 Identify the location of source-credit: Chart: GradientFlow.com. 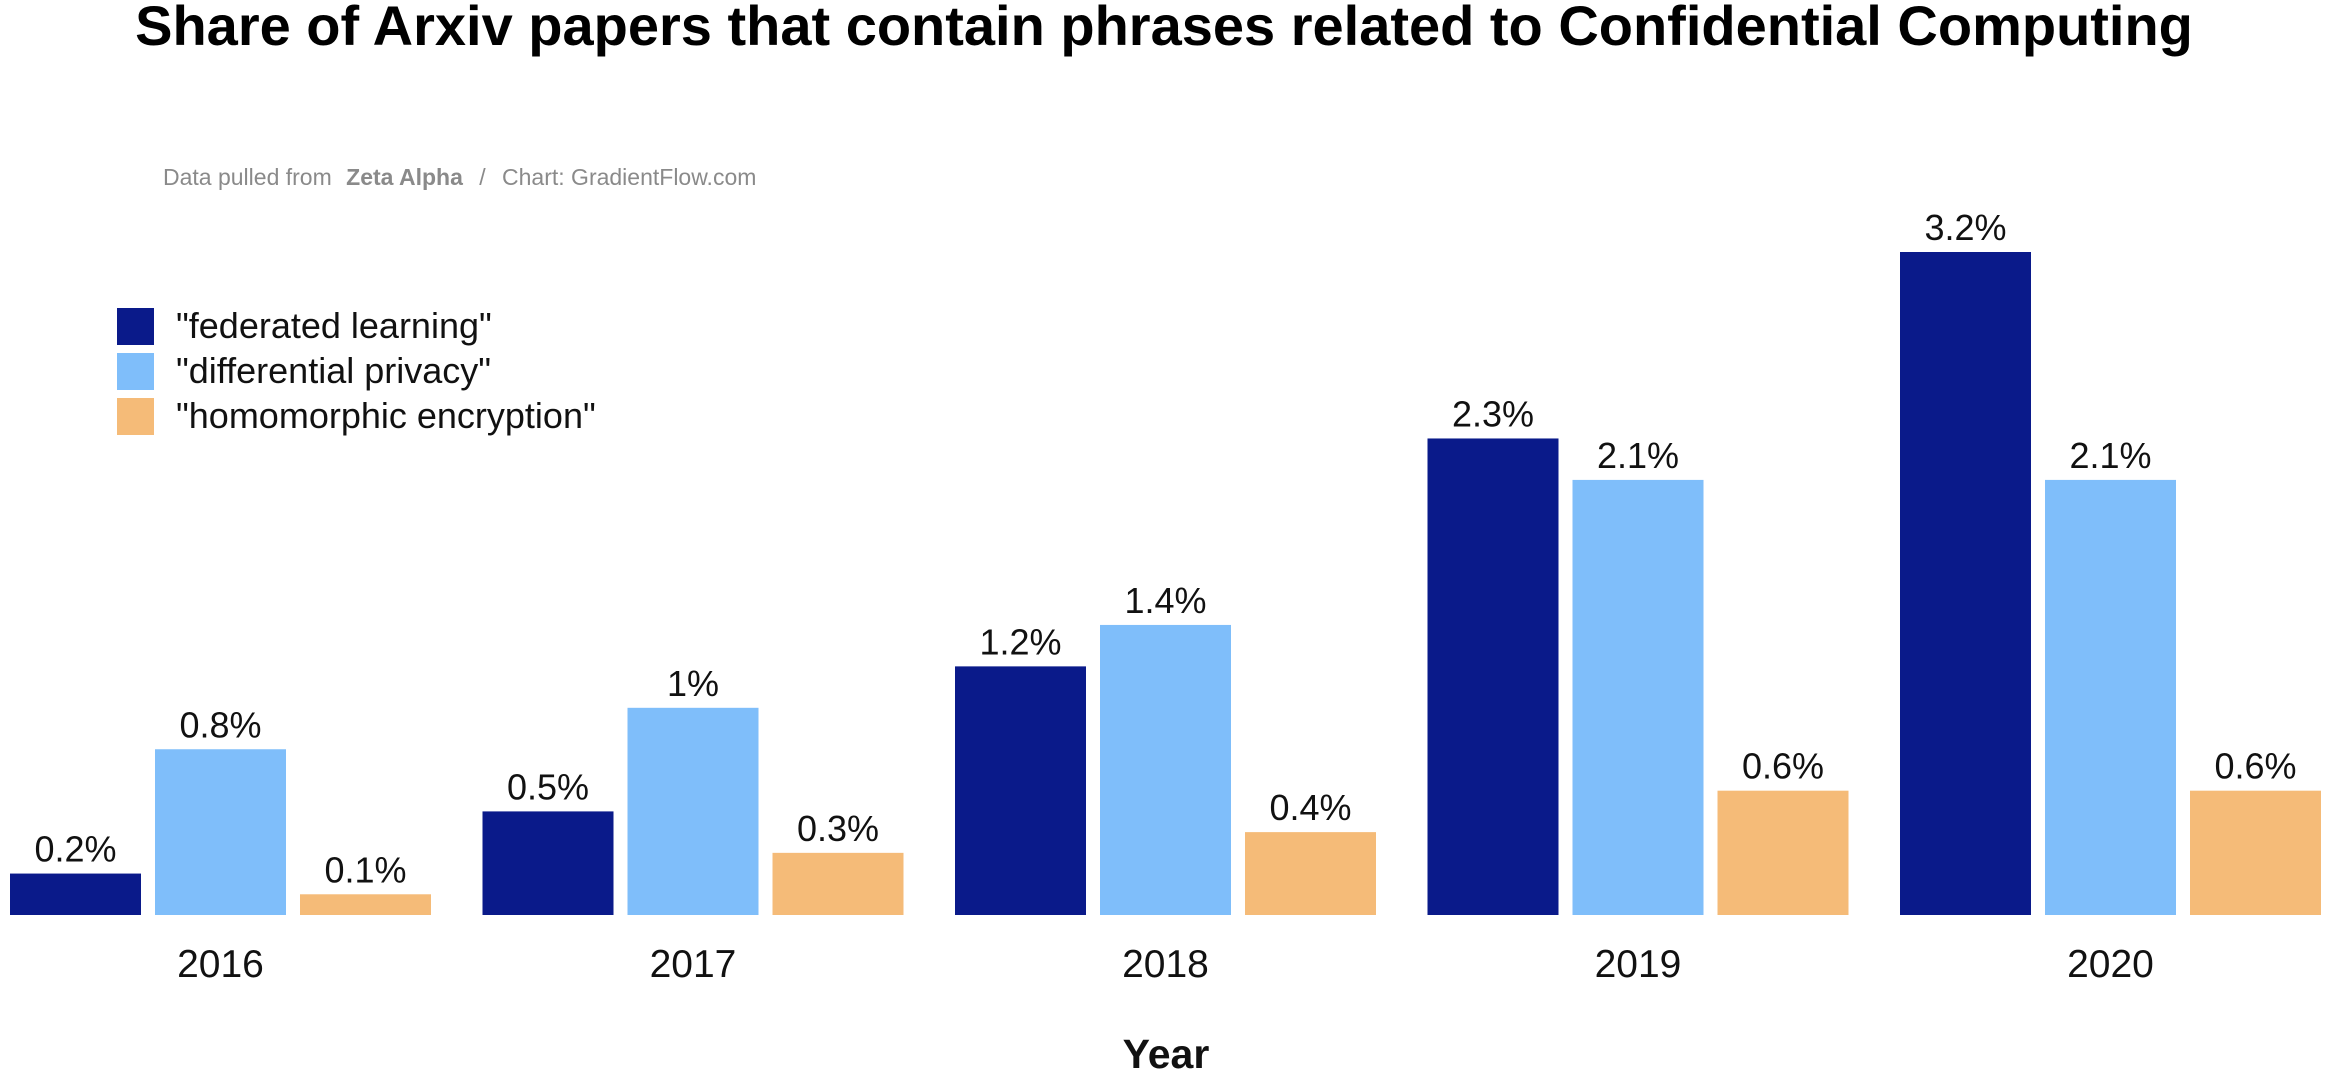
(629, 177).